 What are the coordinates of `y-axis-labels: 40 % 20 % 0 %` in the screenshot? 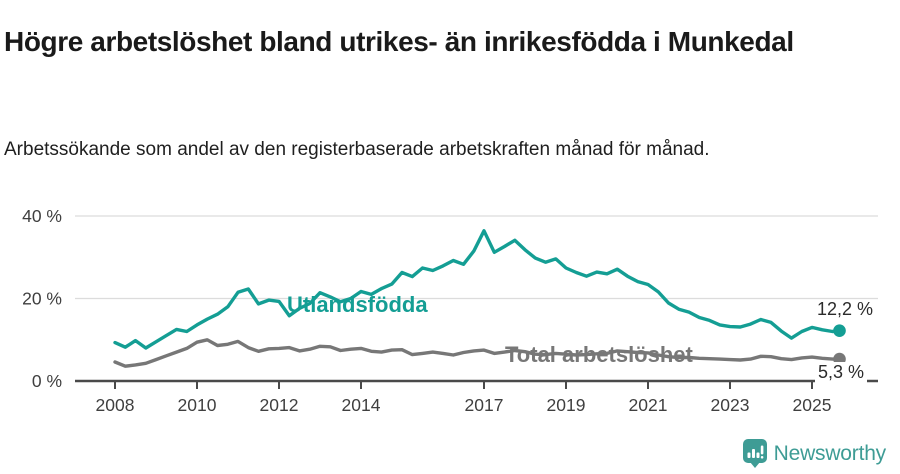 It's located at (42, 298).